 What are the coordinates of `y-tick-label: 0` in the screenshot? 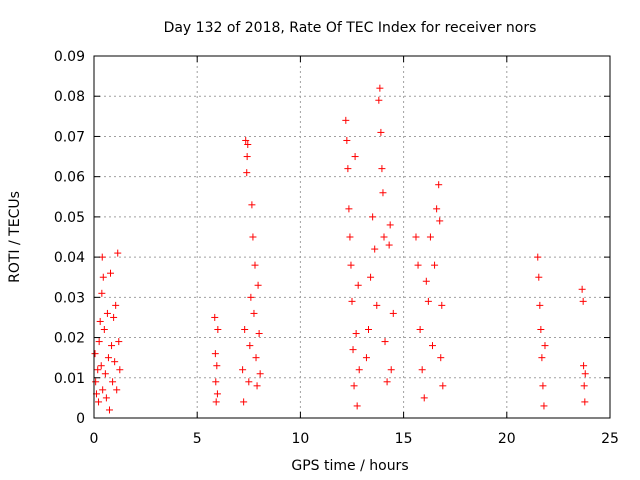 It's located at (80, 419).